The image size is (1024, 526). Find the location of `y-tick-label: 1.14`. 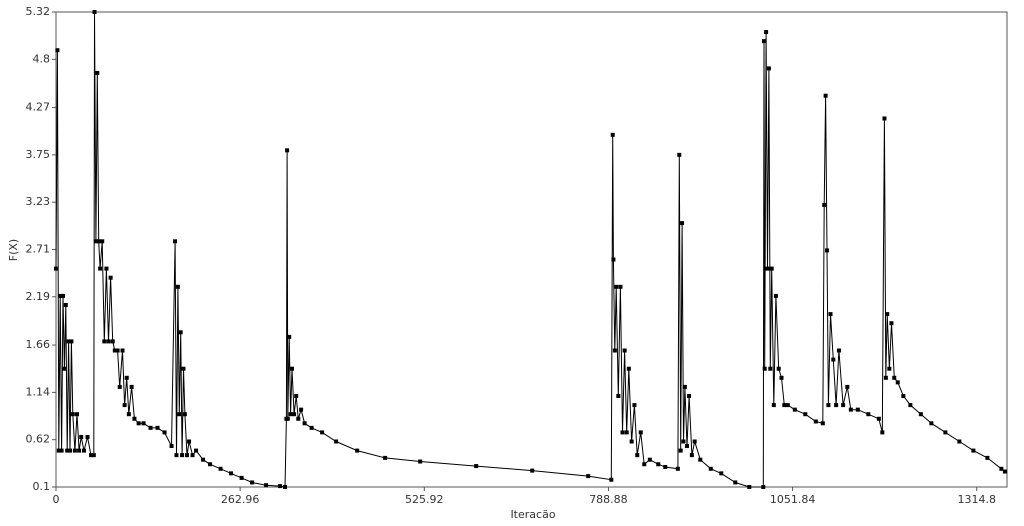

y-tick-label: 1.14 is located at coordinates (38, 391).